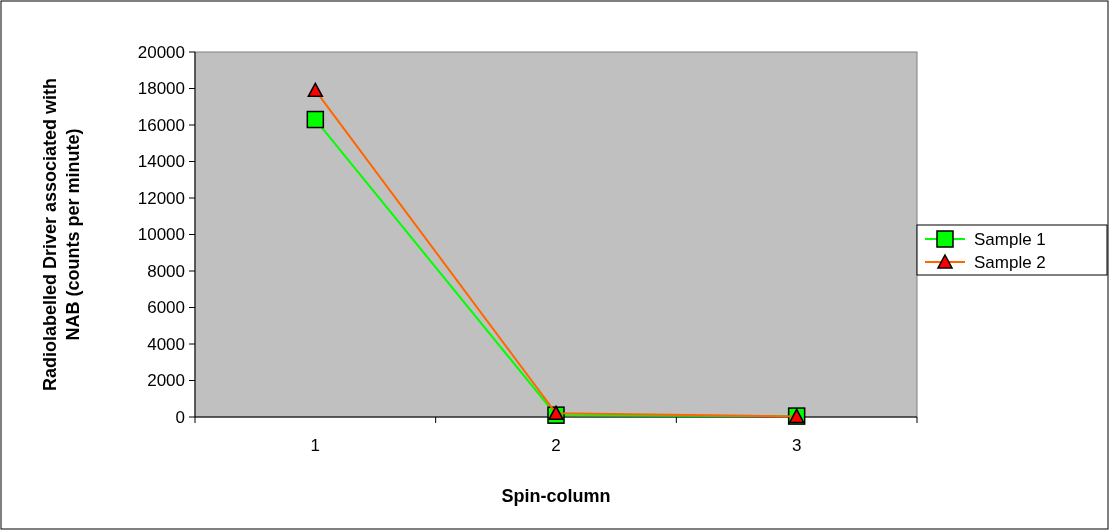 The height and width of the screenshot is (531, 1110). I want to click on y-tick-label: 2000, so click(166, 381).